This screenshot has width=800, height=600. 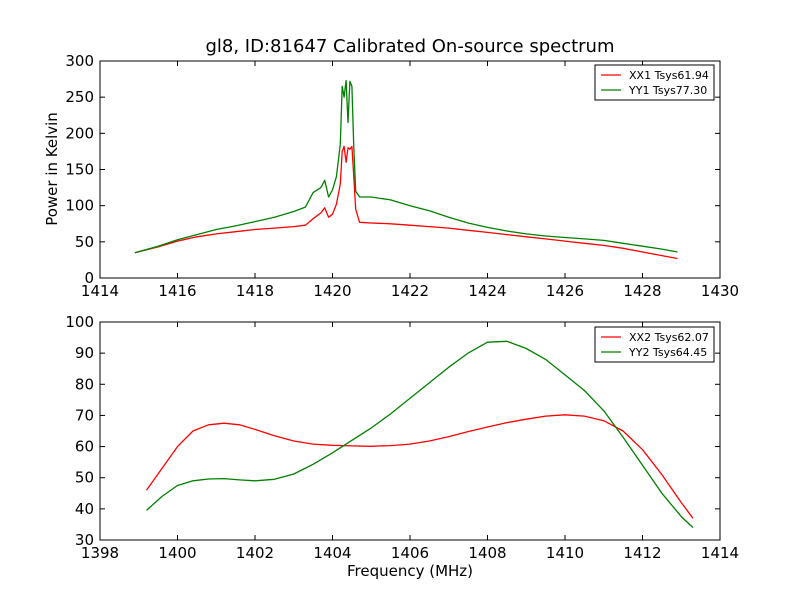 I want to click on x-tick-label: 1410, so click(x=565, y=553).